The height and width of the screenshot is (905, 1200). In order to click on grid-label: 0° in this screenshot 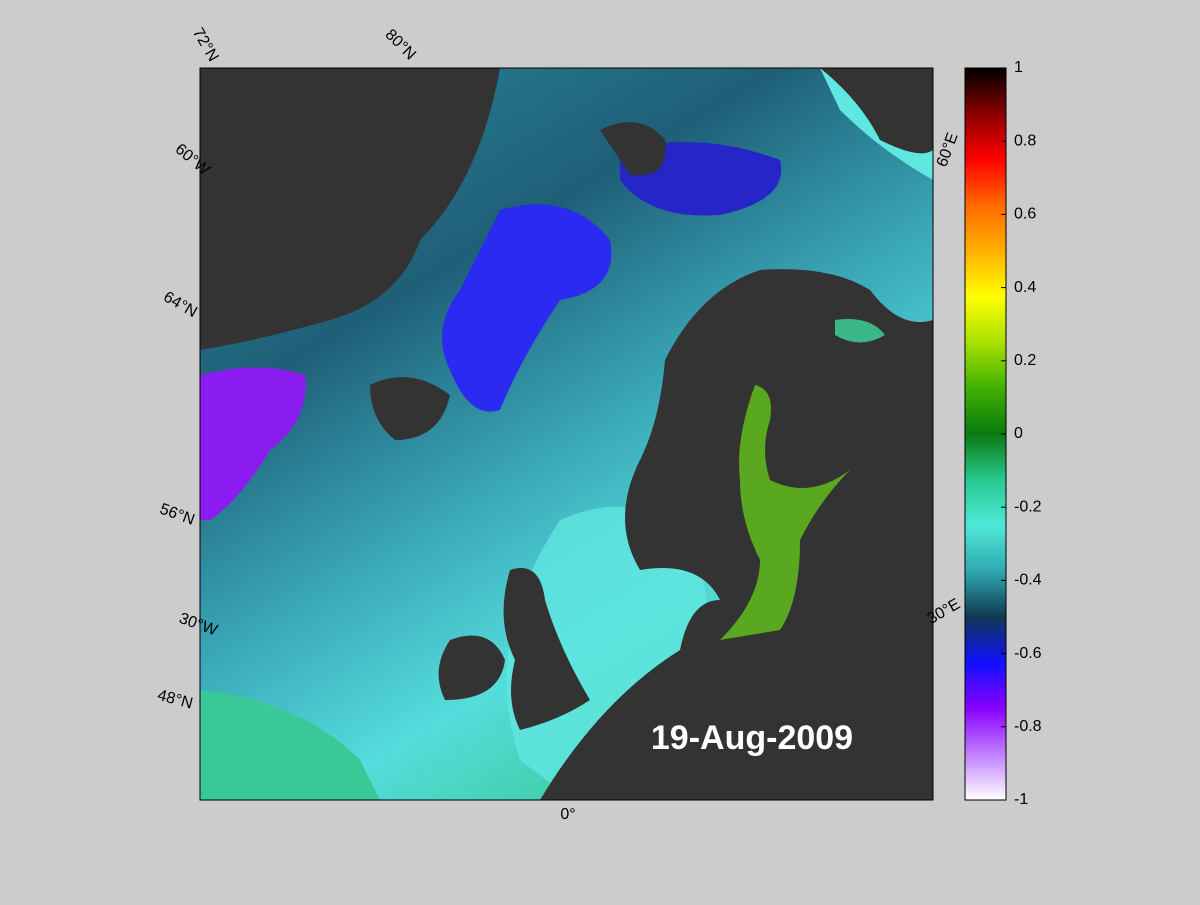, I will do `click(567, 814)`.